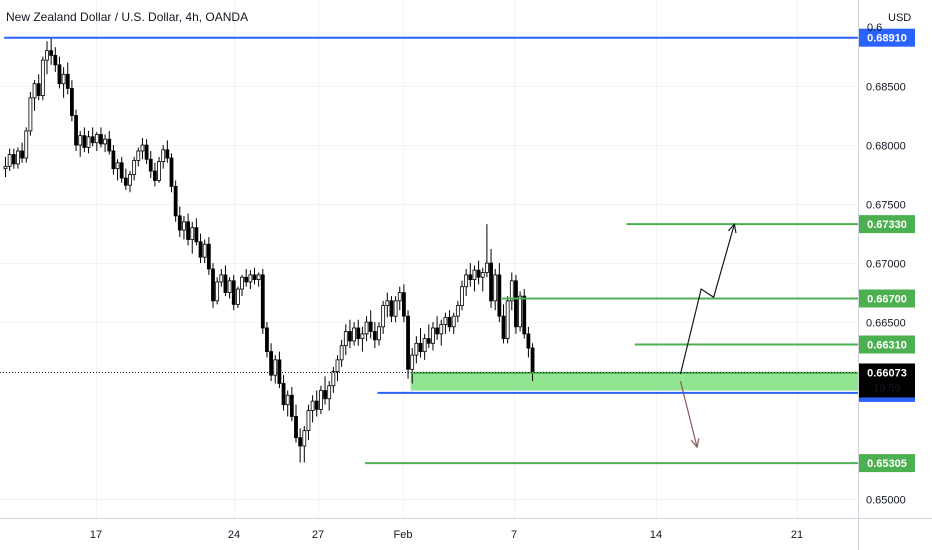  Describe the element at coordinates (234, 535) in the screenshot. I see `time-tick-label: 24` at that location.